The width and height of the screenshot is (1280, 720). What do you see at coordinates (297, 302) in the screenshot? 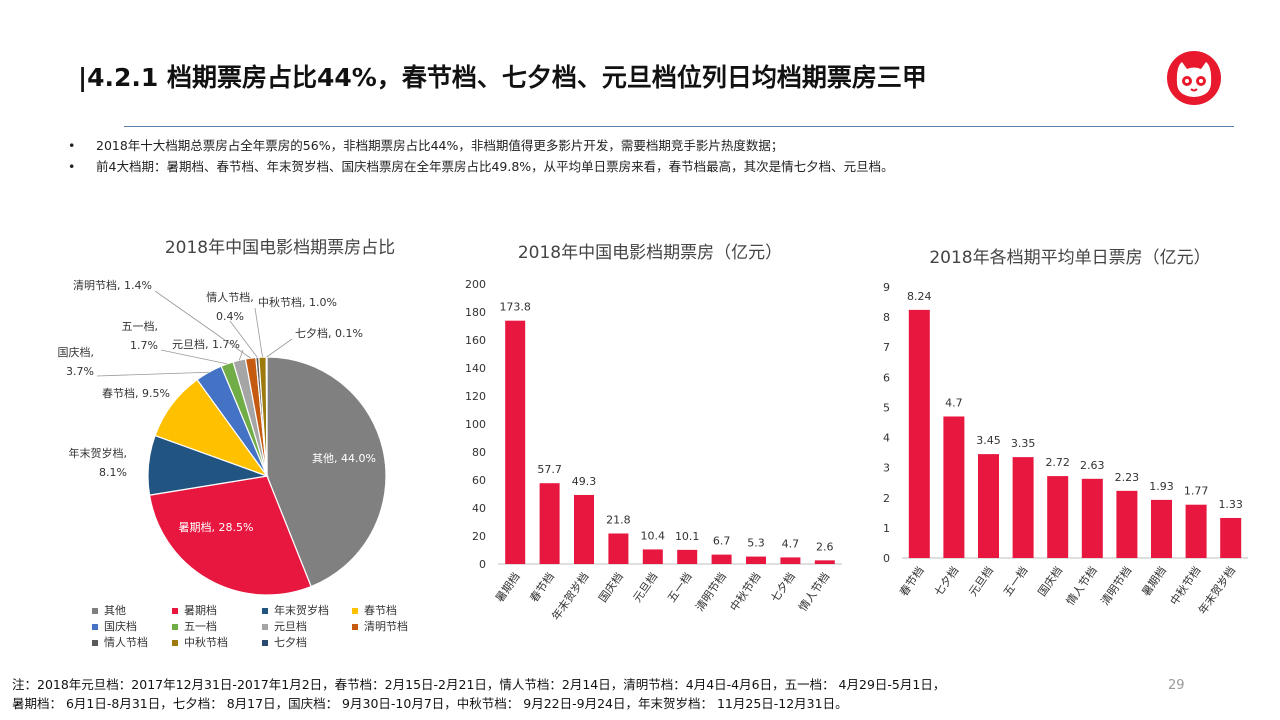
I see `slice-label: 中秋节档, 1.0%` at bounding box center [297, 302].